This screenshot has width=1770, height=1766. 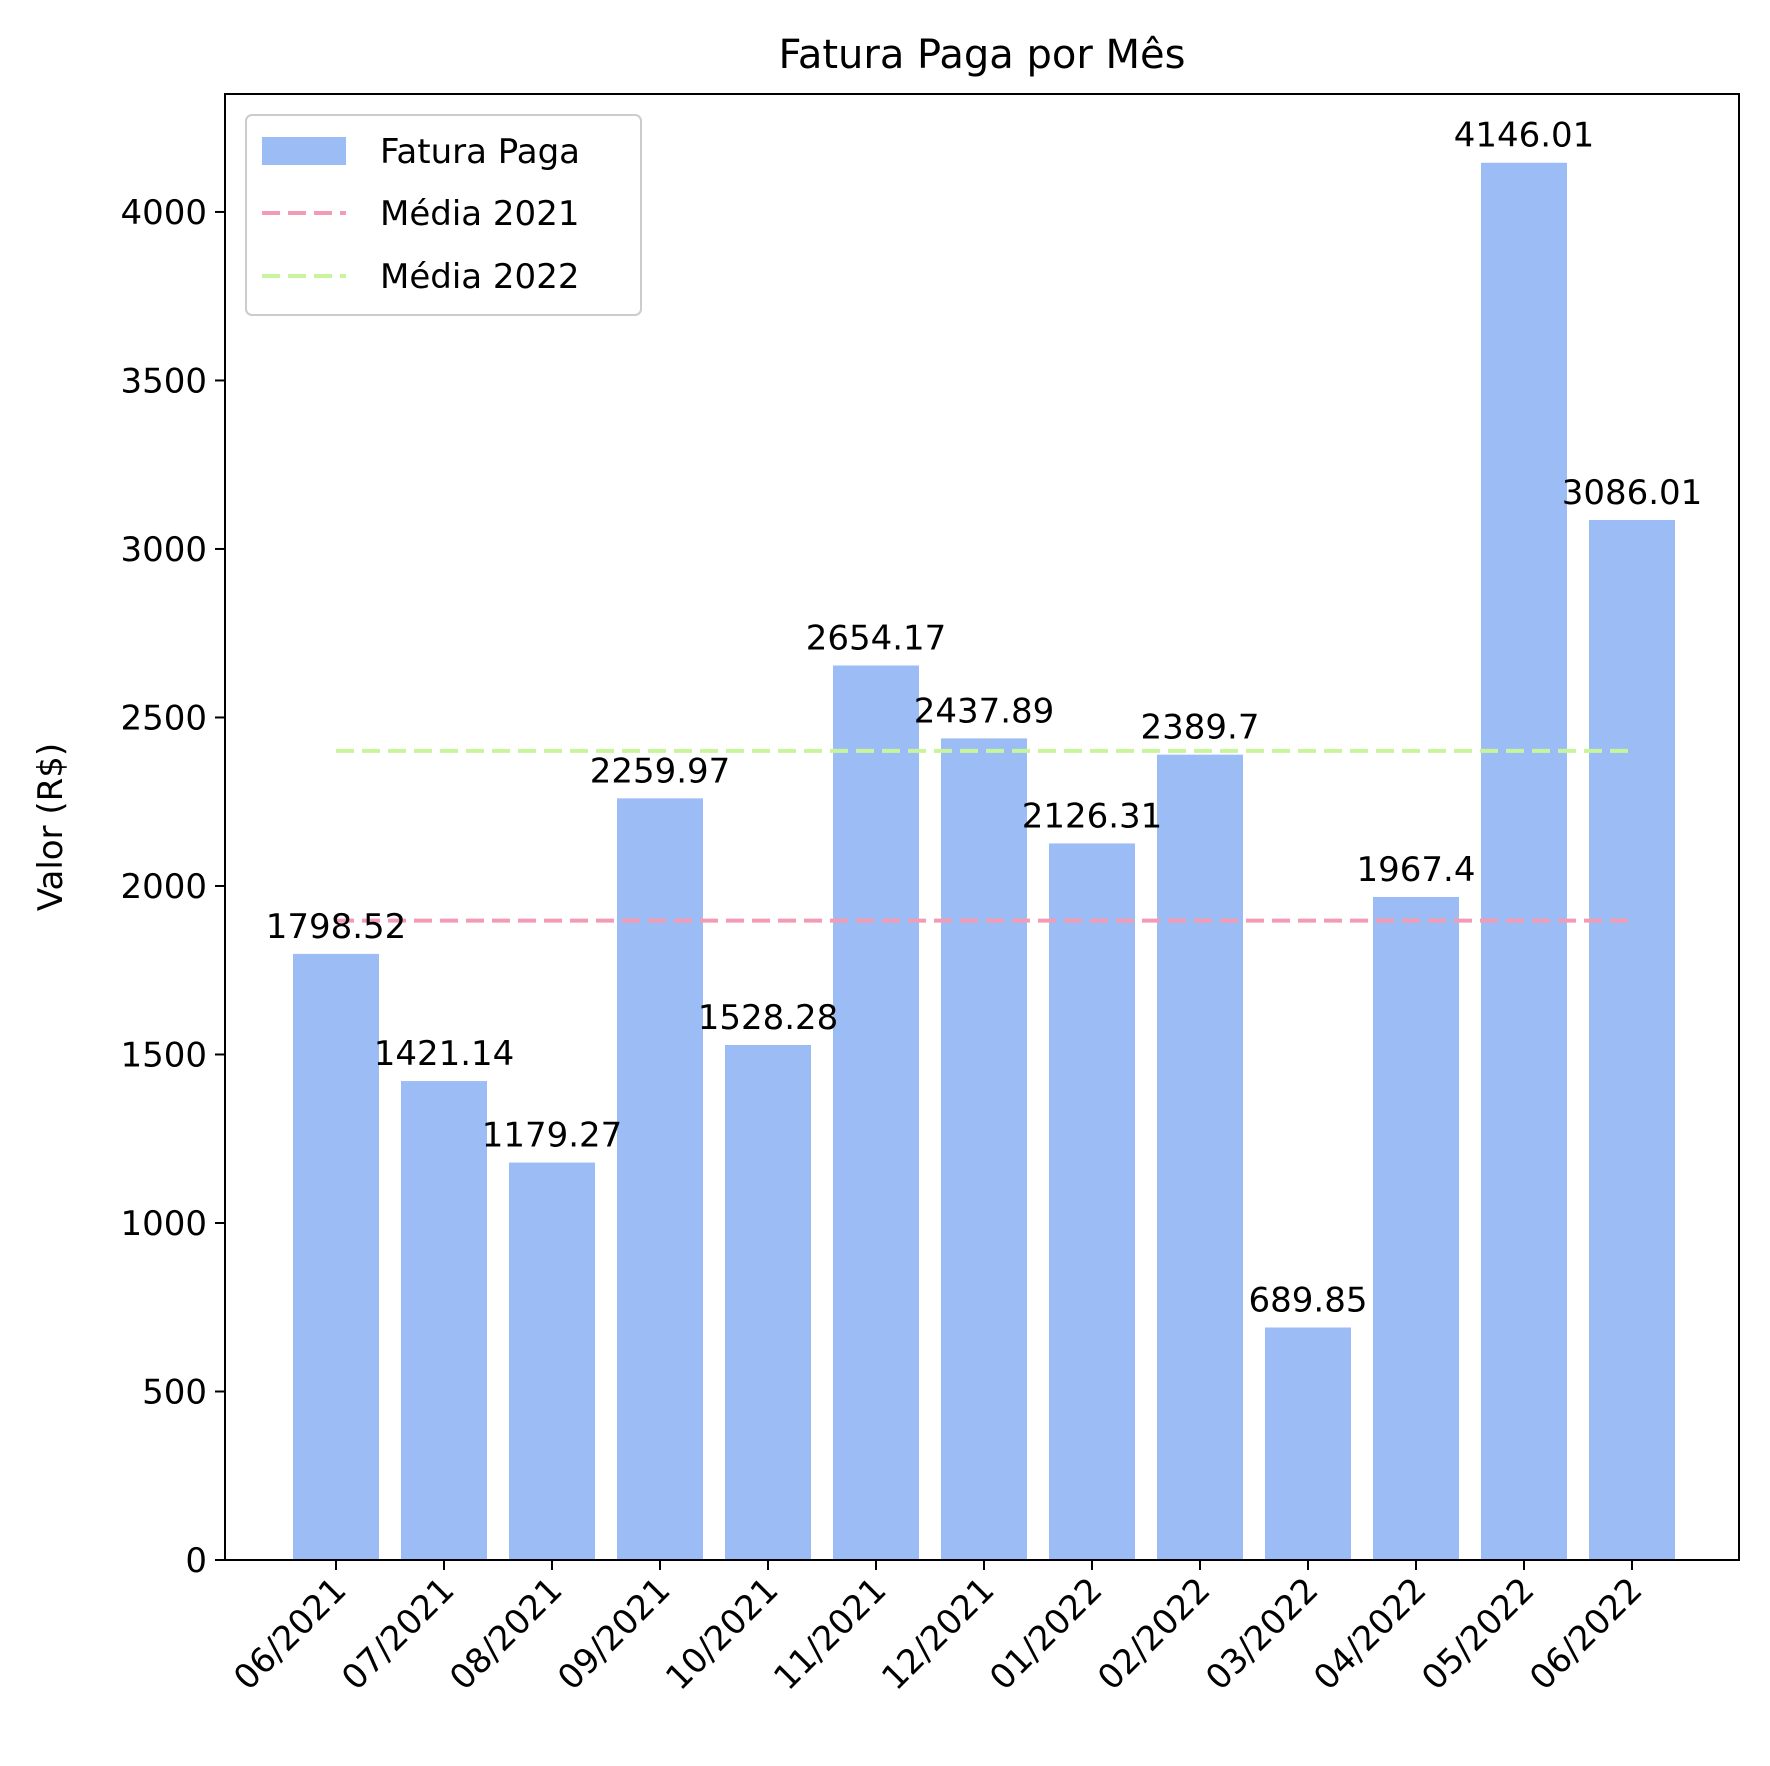 I want to click on data-label-05-2022: 4146.01, so click(x=1524, y=136).